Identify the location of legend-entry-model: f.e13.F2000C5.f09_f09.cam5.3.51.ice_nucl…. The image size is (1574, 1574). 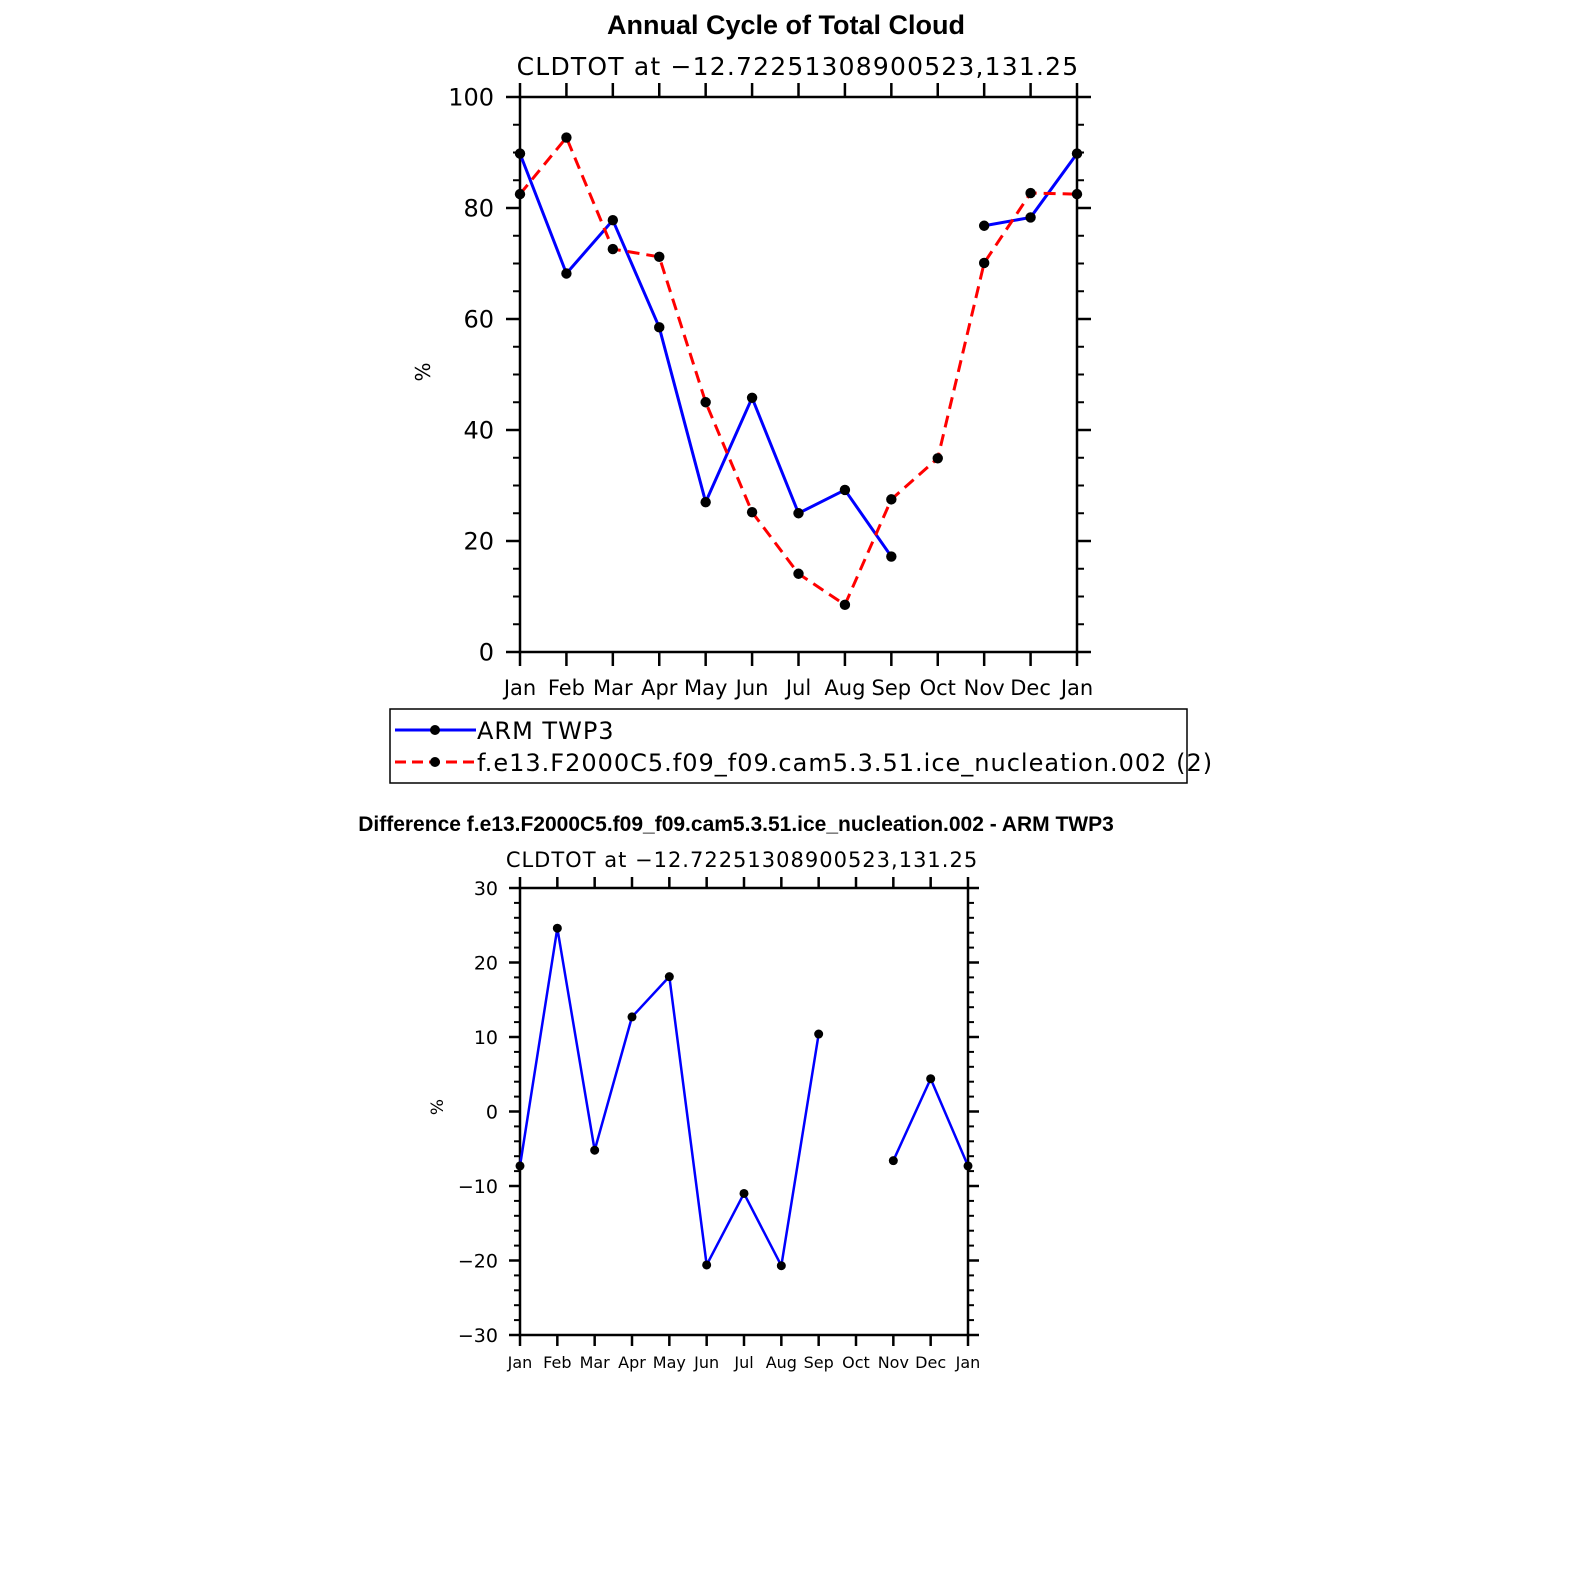
(804, 763).